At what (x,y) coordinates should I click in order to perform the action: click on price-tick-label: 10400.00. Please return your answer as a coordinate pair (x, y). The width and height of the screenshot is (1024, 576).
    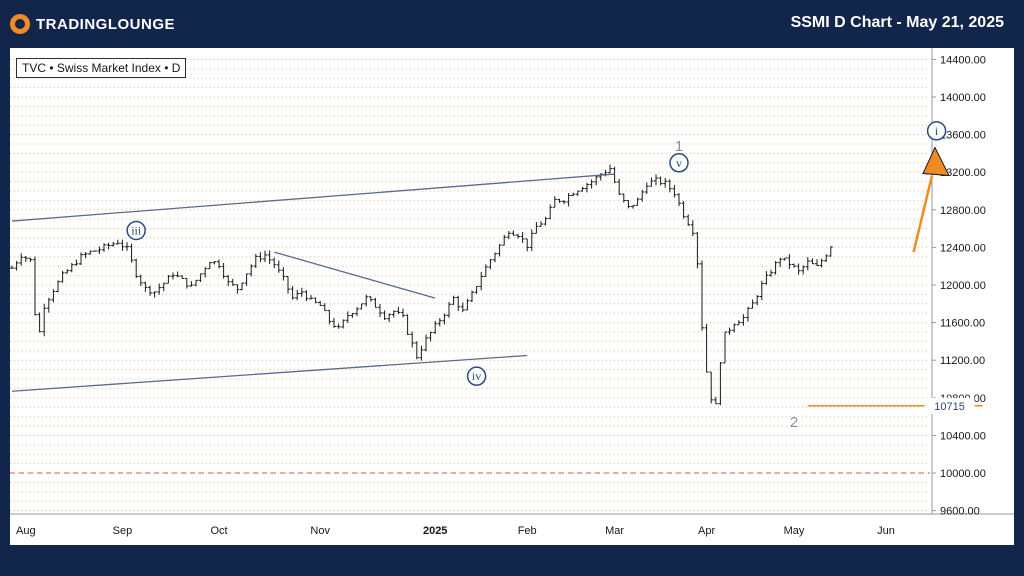
    Looking at the image, I should click on (963, 436).